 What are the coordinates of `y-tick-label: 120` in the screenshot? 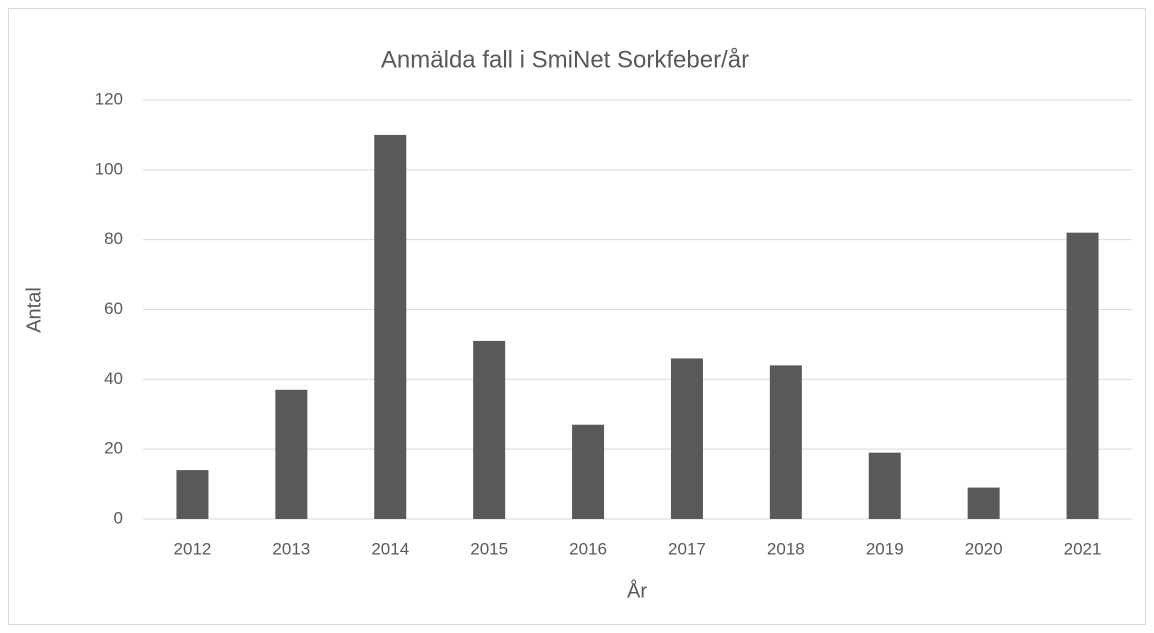 It's located at (109, 98).